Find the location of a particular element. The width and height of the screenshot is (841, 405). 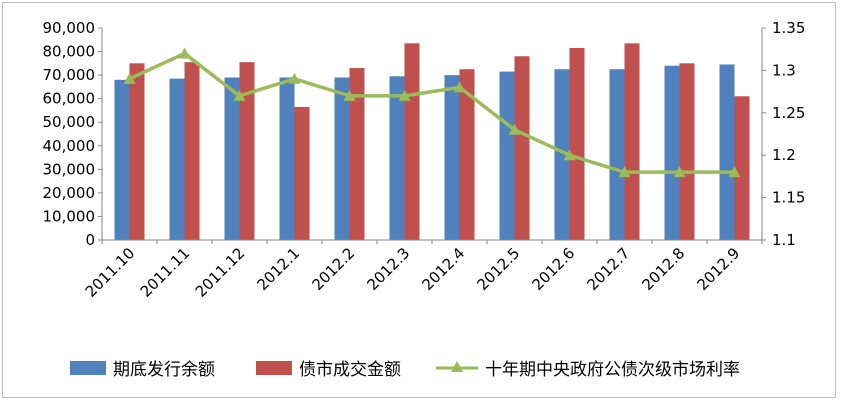

right-tick-label: 1.35 is located at coordinates (788, 28).